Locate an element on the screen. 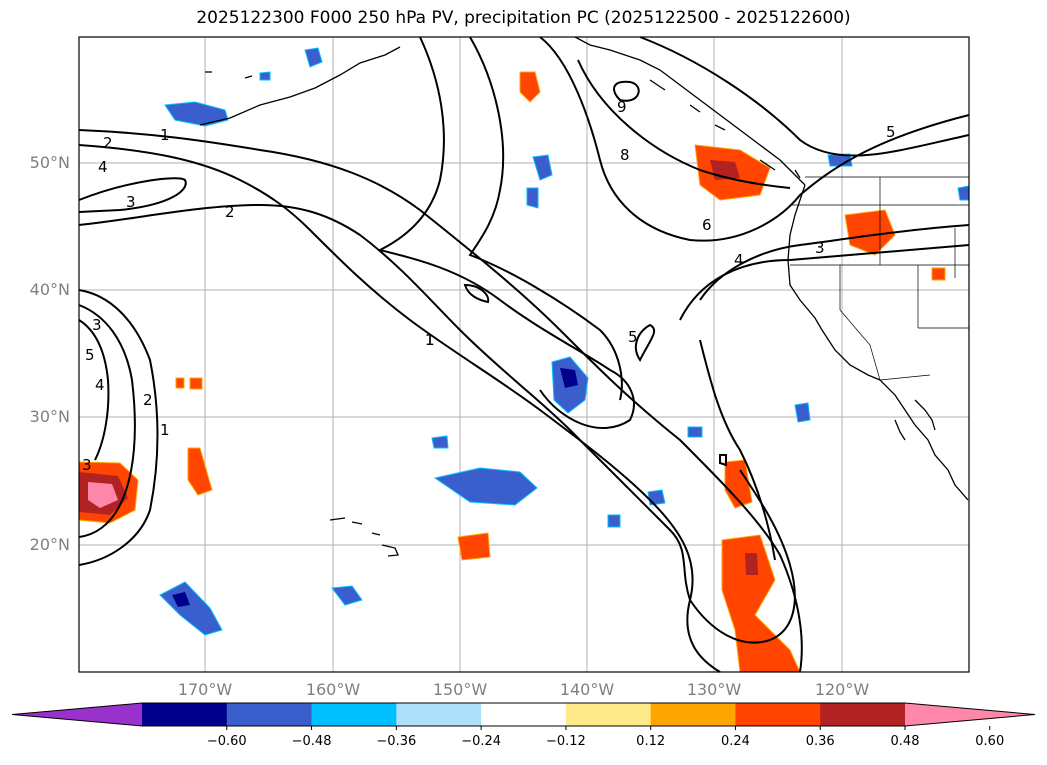  lon-label: 150°W is located at coordinates (460, 689).